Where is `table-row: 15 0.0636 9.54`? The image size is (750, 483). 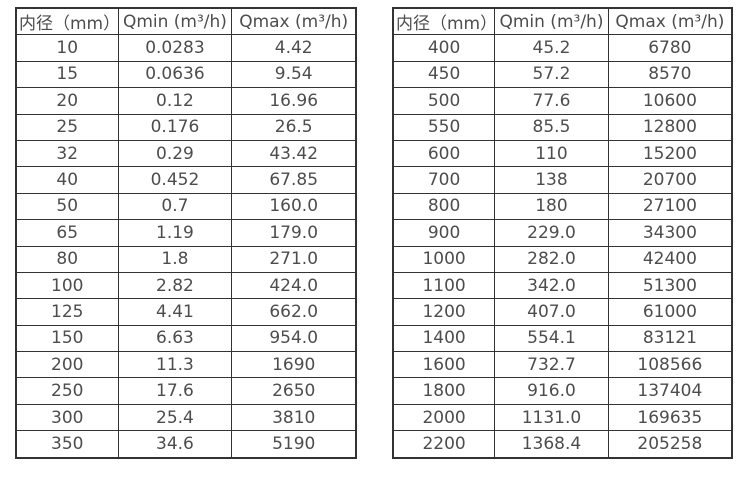
table-row: 15 0.0636 9.54 is located at coordinates (186, 74).